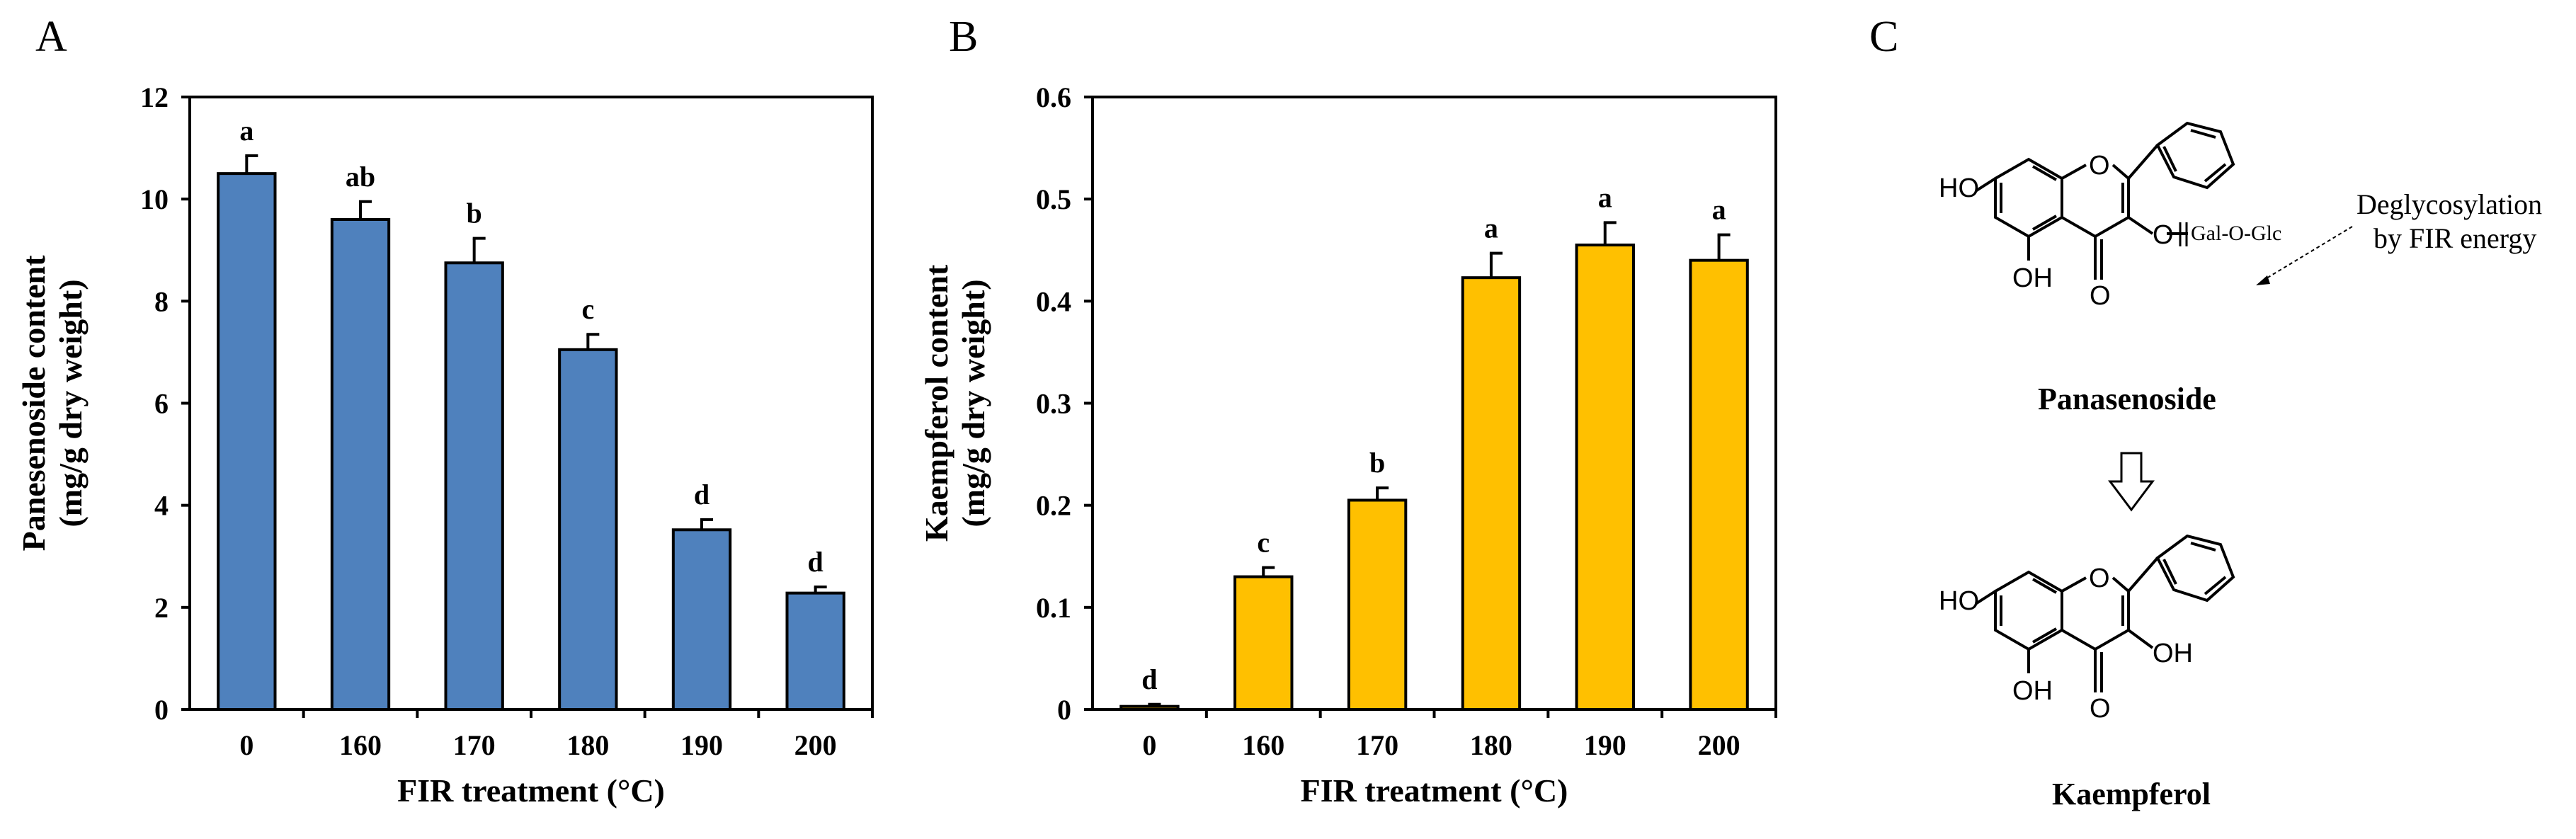 This screenshot has height=839, width=2576. I want to click on panasenoside-glycoside-bond, so click(2140, 225).